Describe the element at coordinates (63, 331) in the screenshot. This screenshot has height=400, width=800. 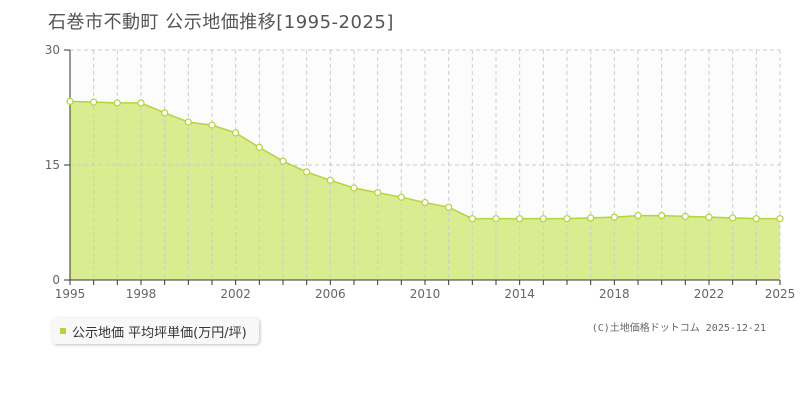
I see `legend-swatch` at that location.